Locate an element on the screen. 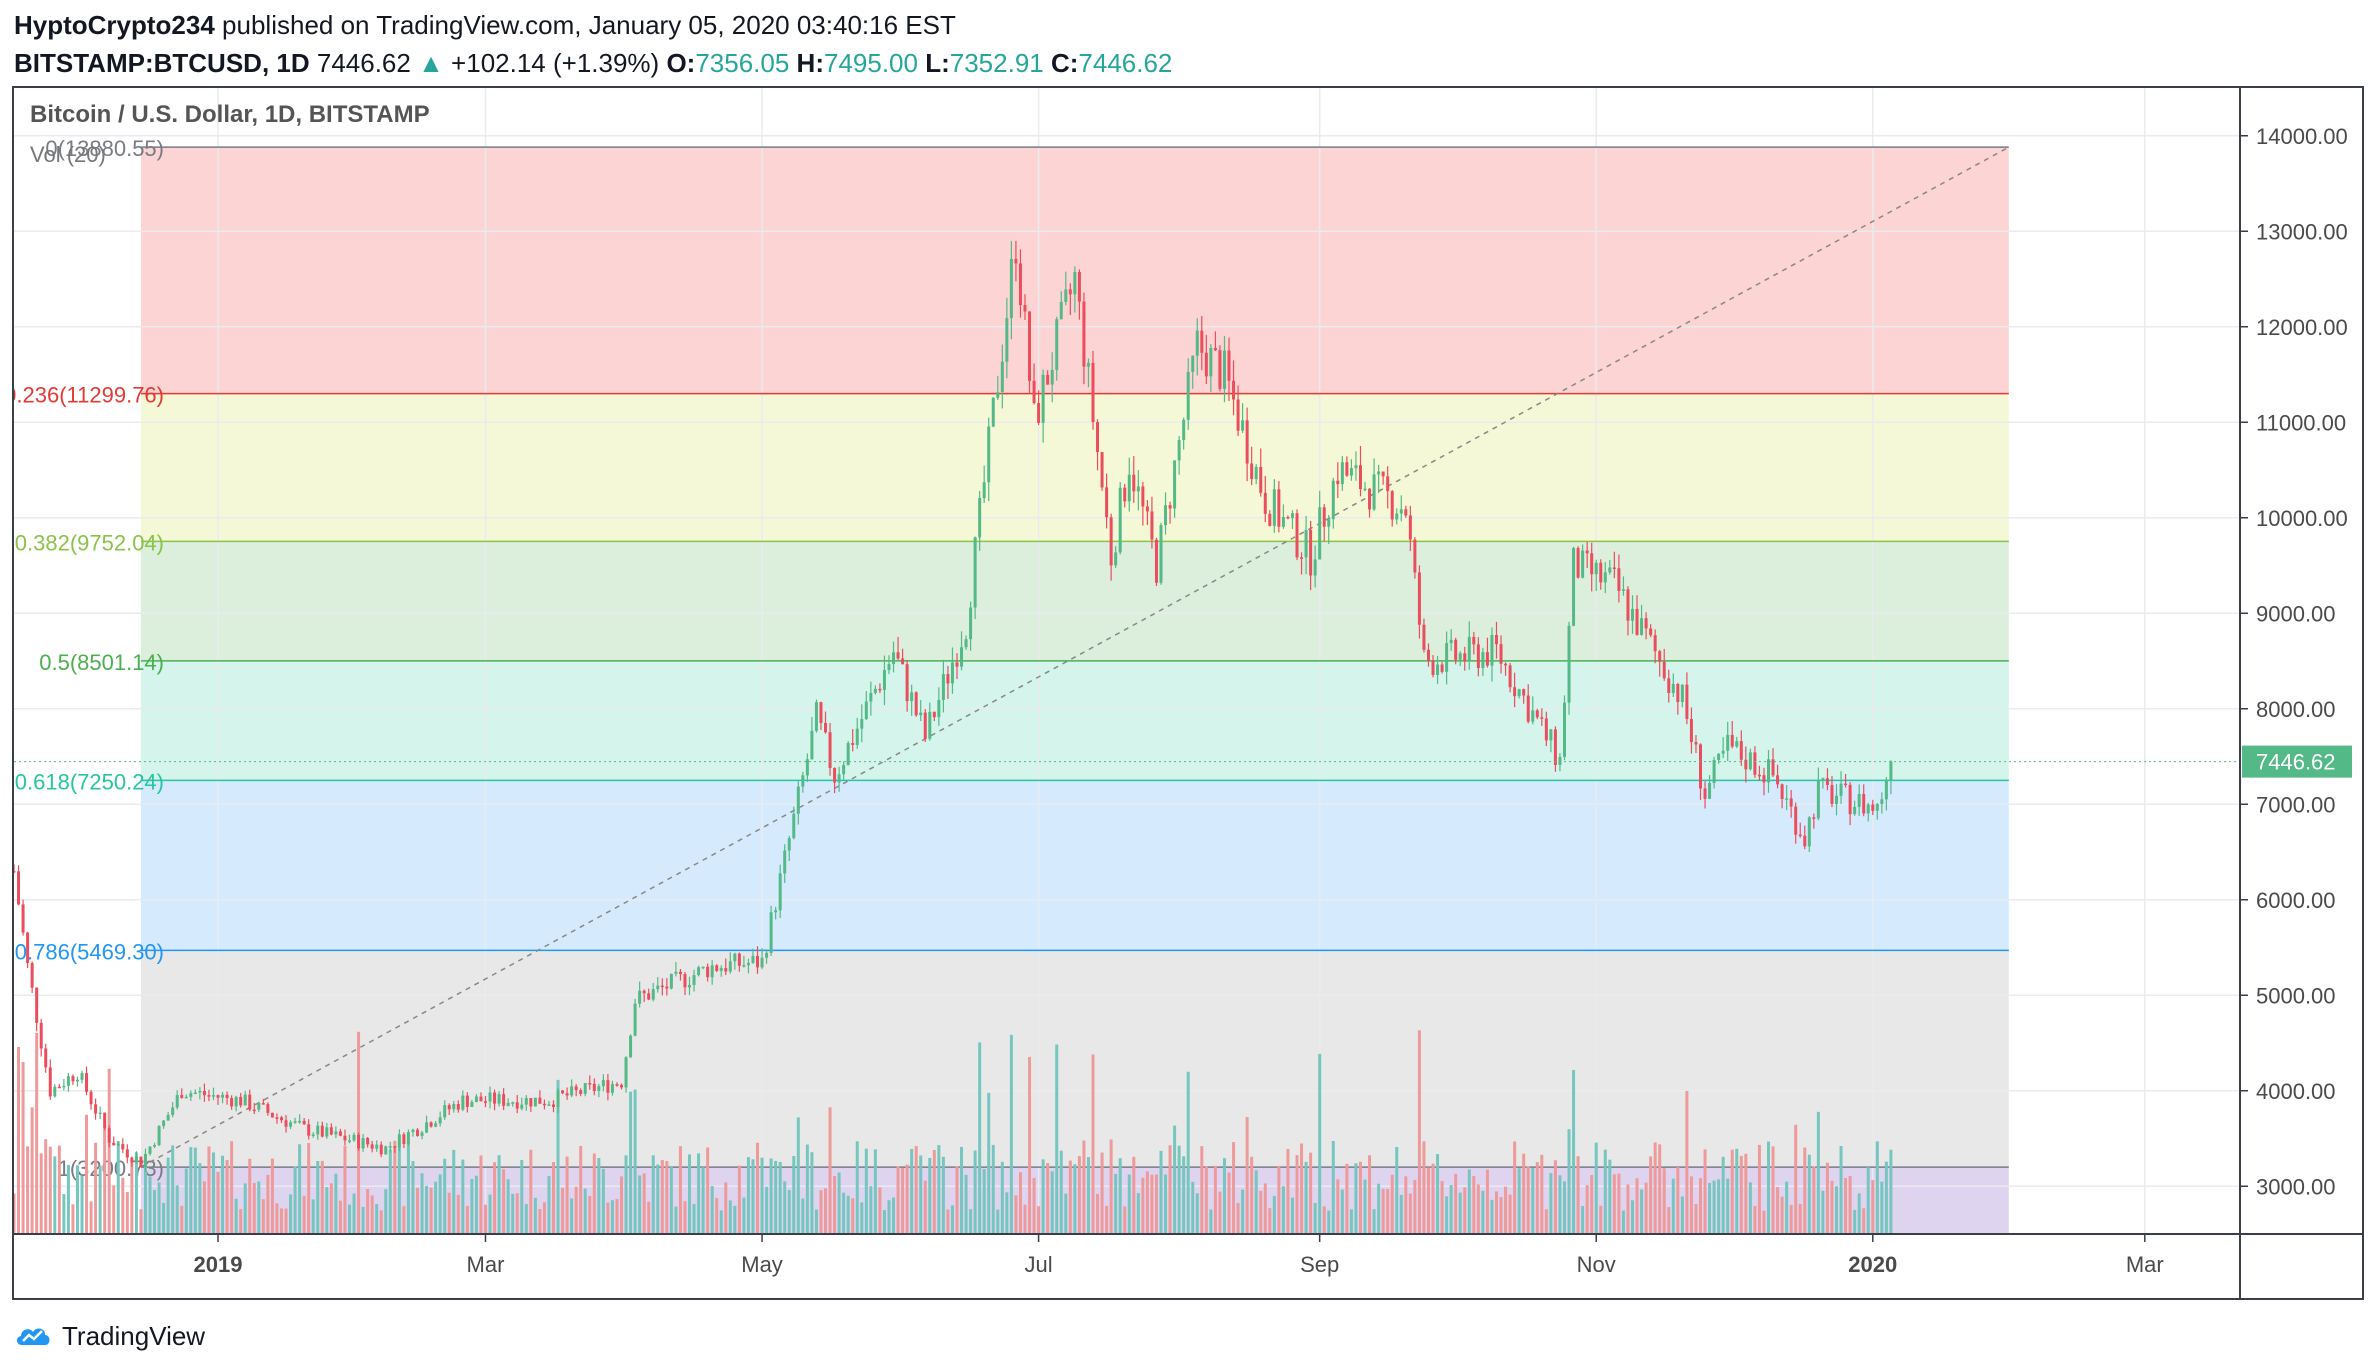 This screenshot has width=2376, height=1372. last-price-tag is located at coordinates (2297, 761).